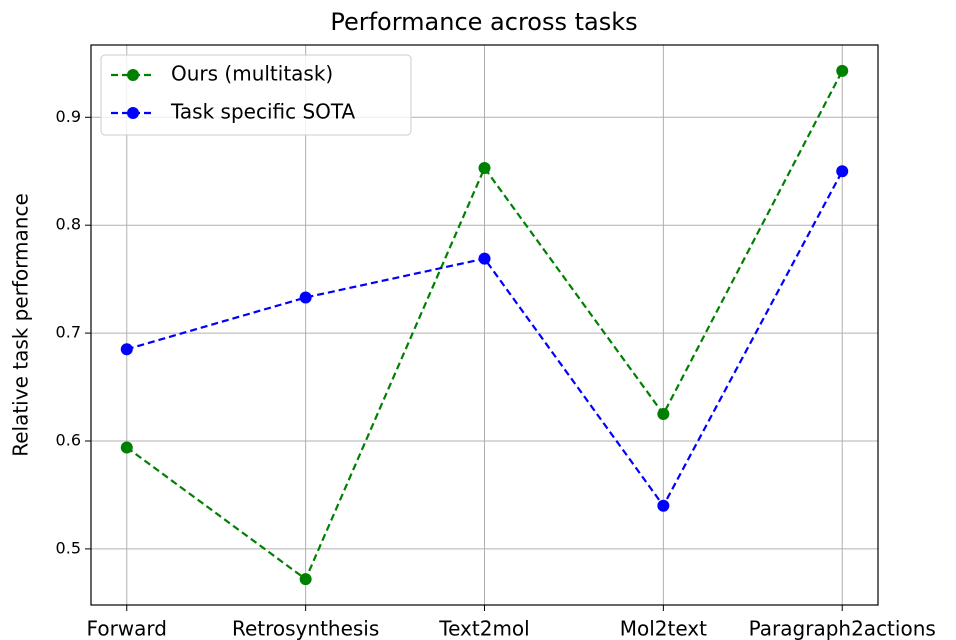  What do you see at coordinates (127, 628) in the screenshot?
I see `x-tick-label: Forward` at bounding box center [127, 628].